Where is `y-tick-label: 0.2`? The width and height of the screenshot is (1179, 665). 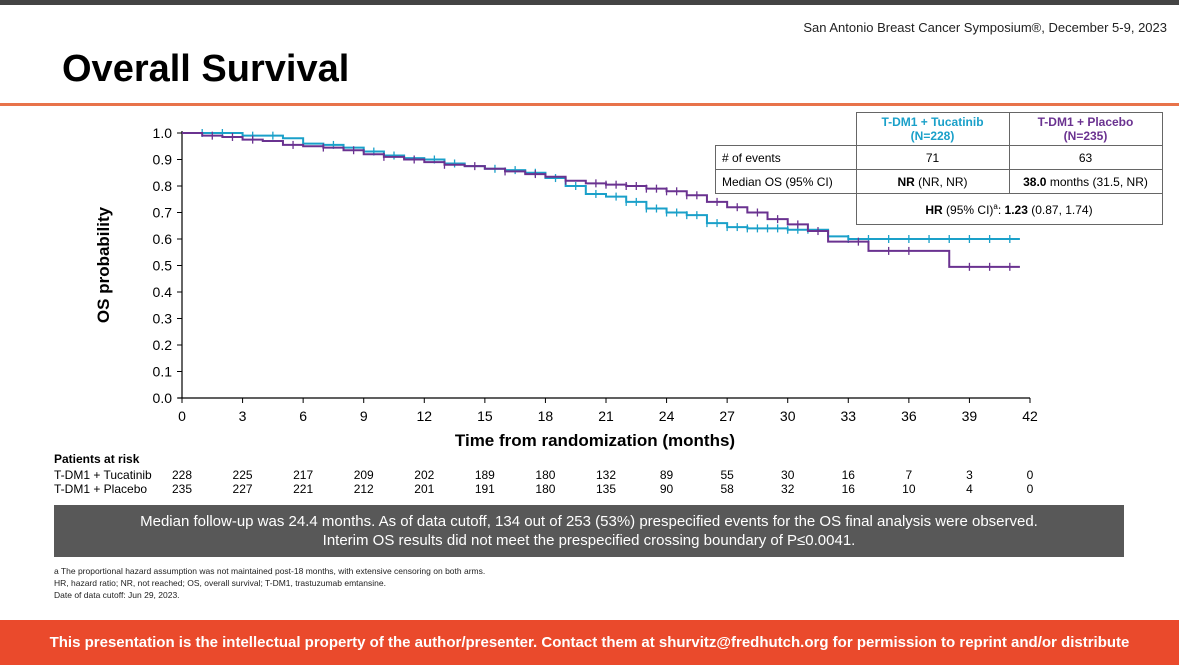 y-tick-label: 0.2 is located at coordinates (163, 345).